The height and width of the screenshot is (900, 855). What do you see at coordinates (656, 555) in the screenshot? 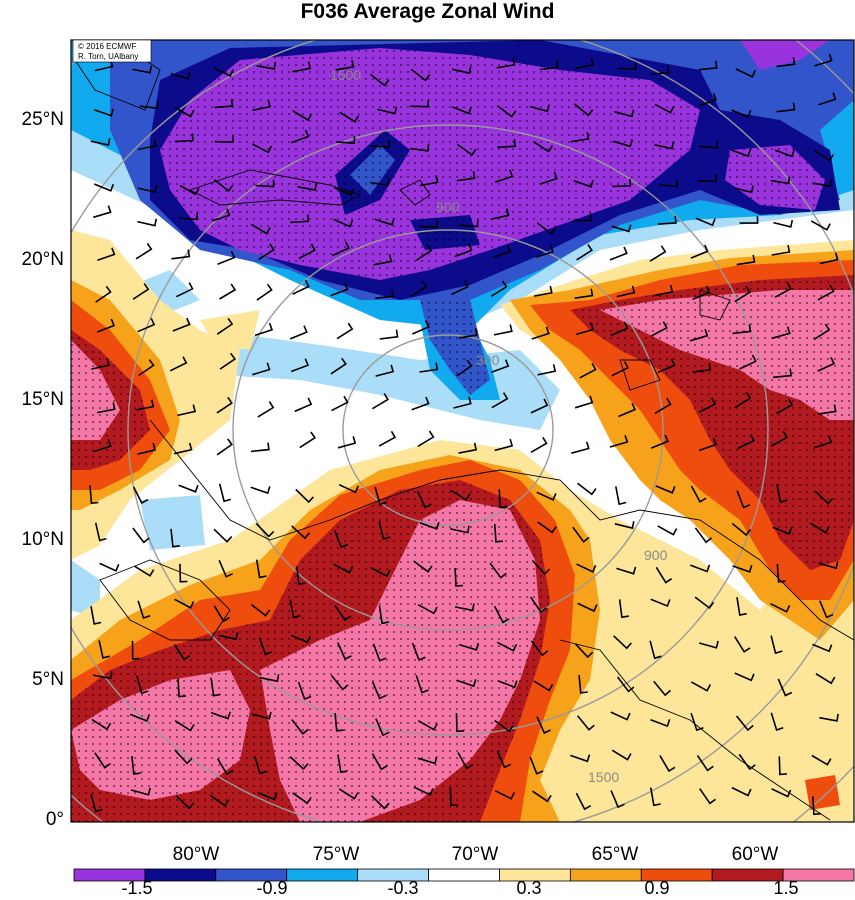
I see `ring-label-900b: 900` at bounding box center [656, 555].